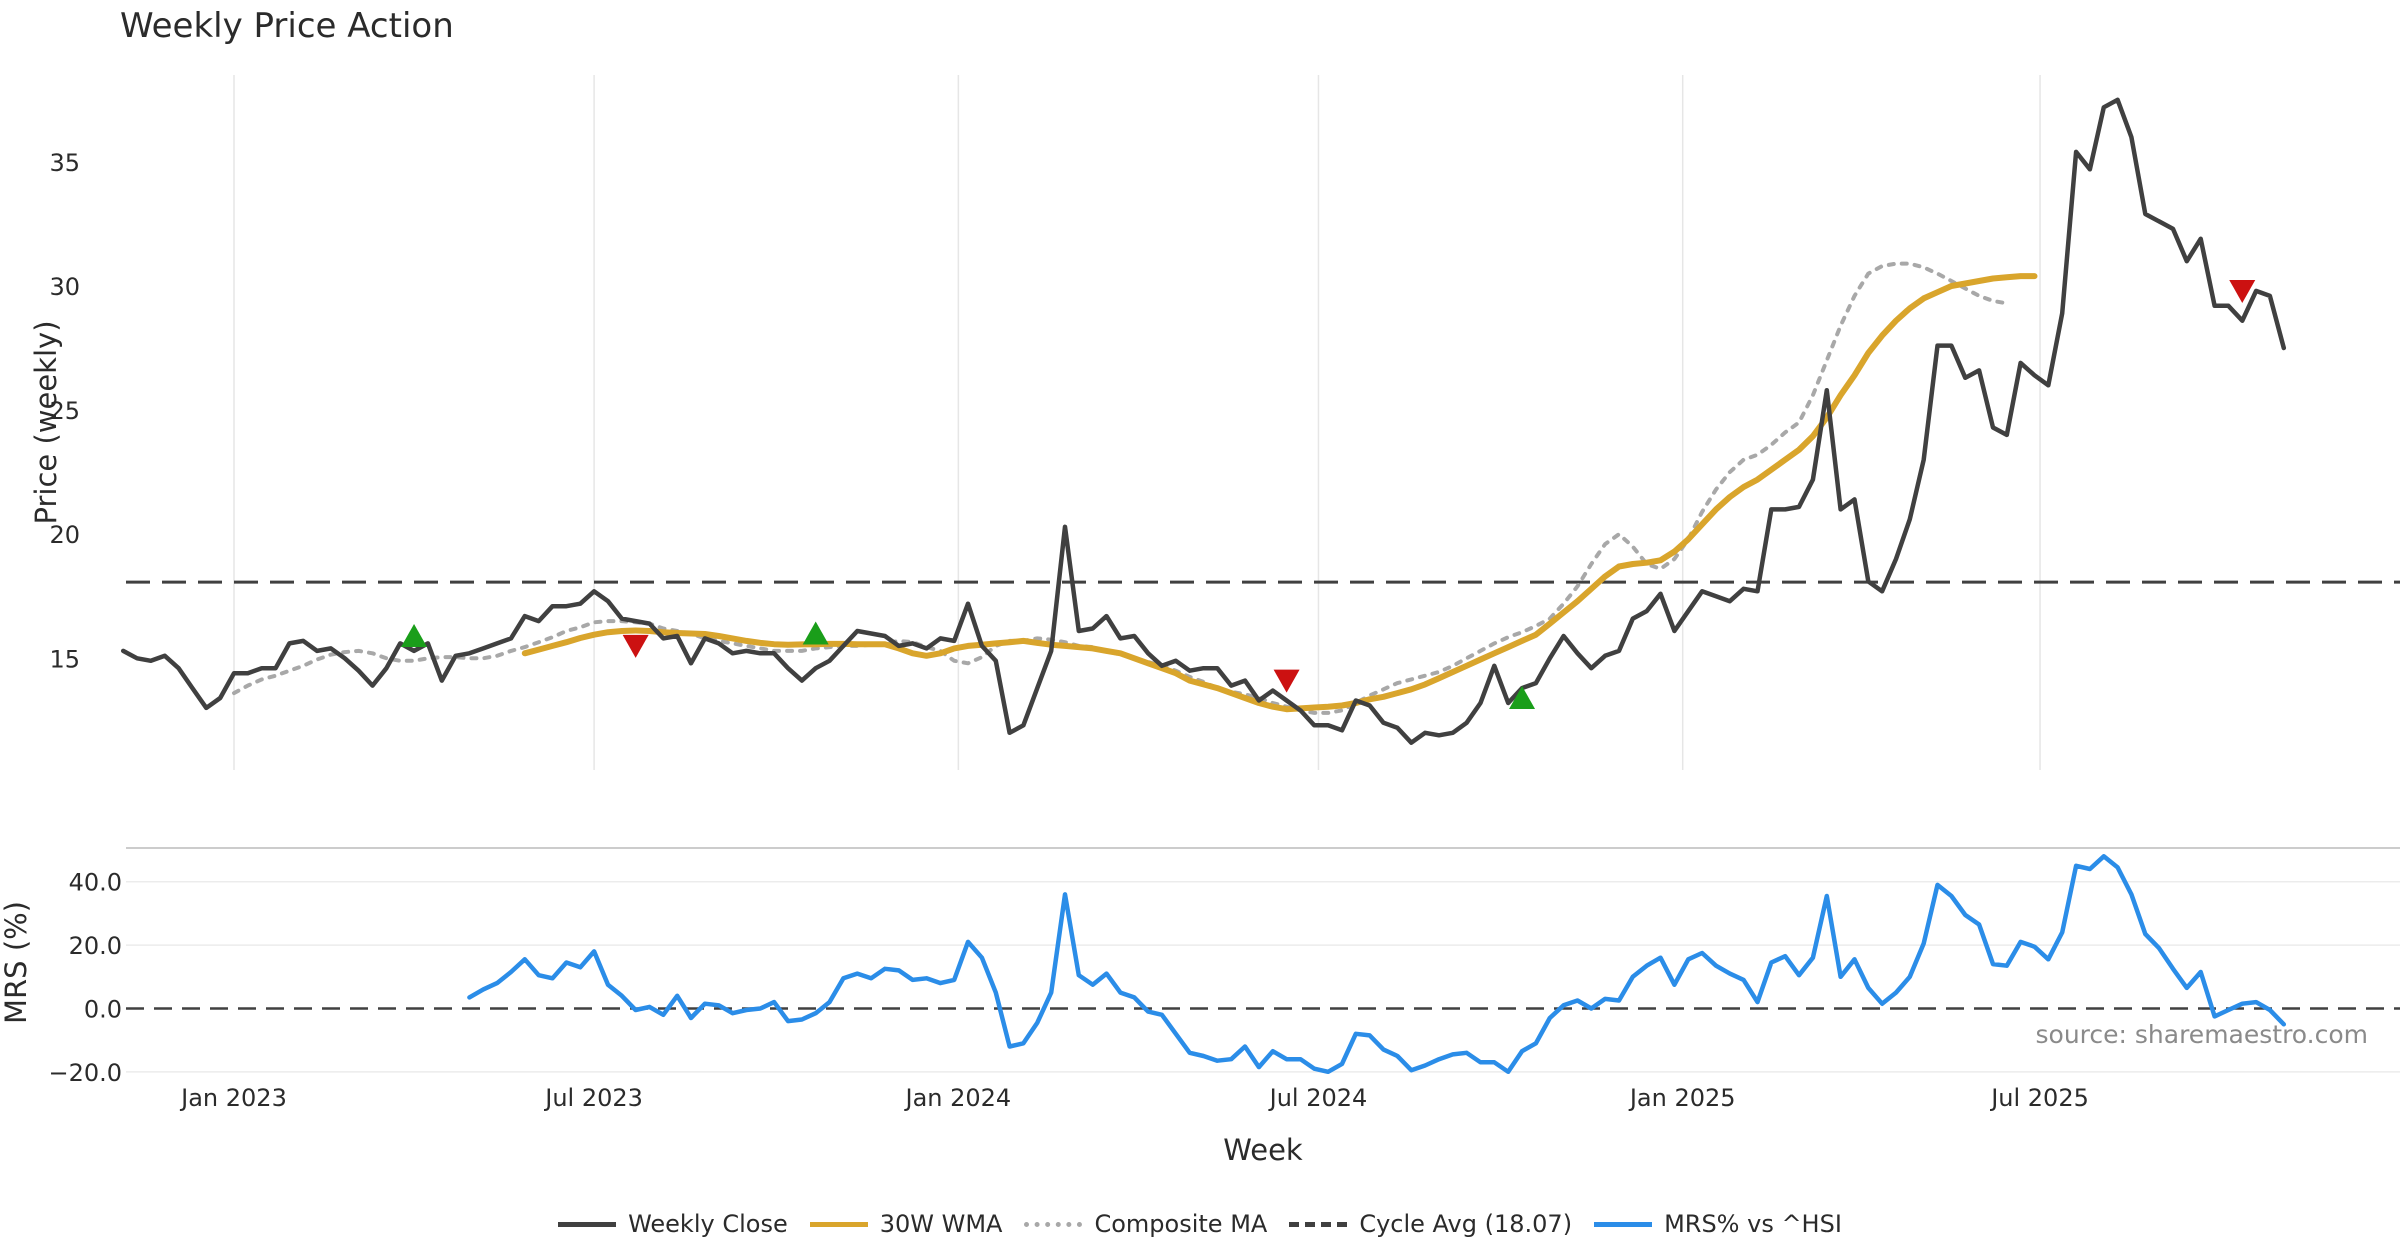 The image size is (2400, 1260). Describe the element at coordinates (95, 946) in the screenshot. I see `mrs-y-tick-label: 20.0` at that location.